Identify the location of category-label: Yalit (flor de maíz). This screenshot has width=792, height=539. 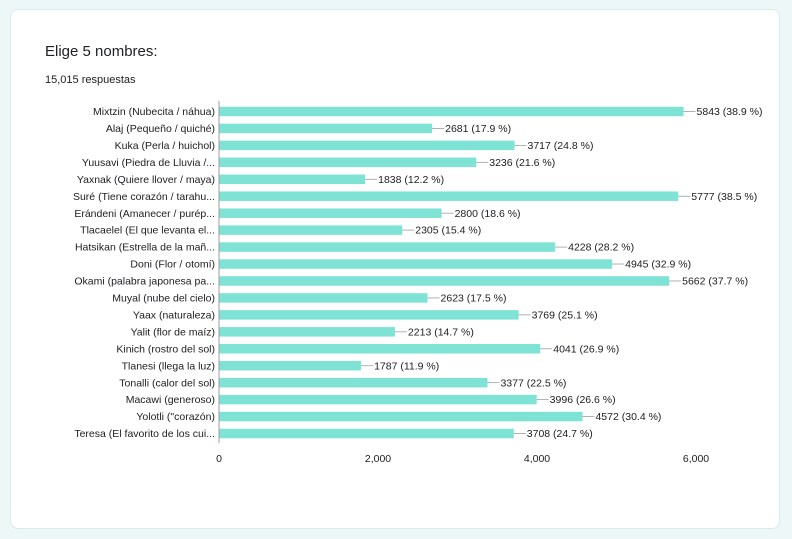
(173, 332).